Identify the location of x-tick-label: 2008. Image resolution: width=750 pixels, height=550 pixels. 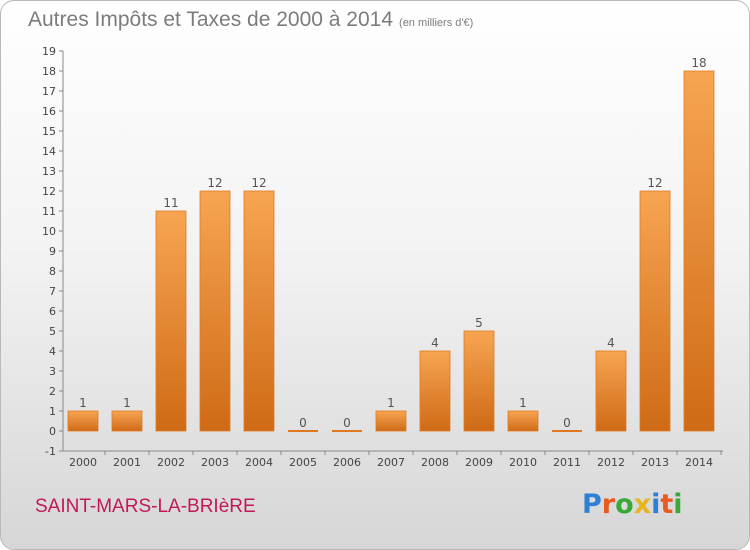
(435, 462).